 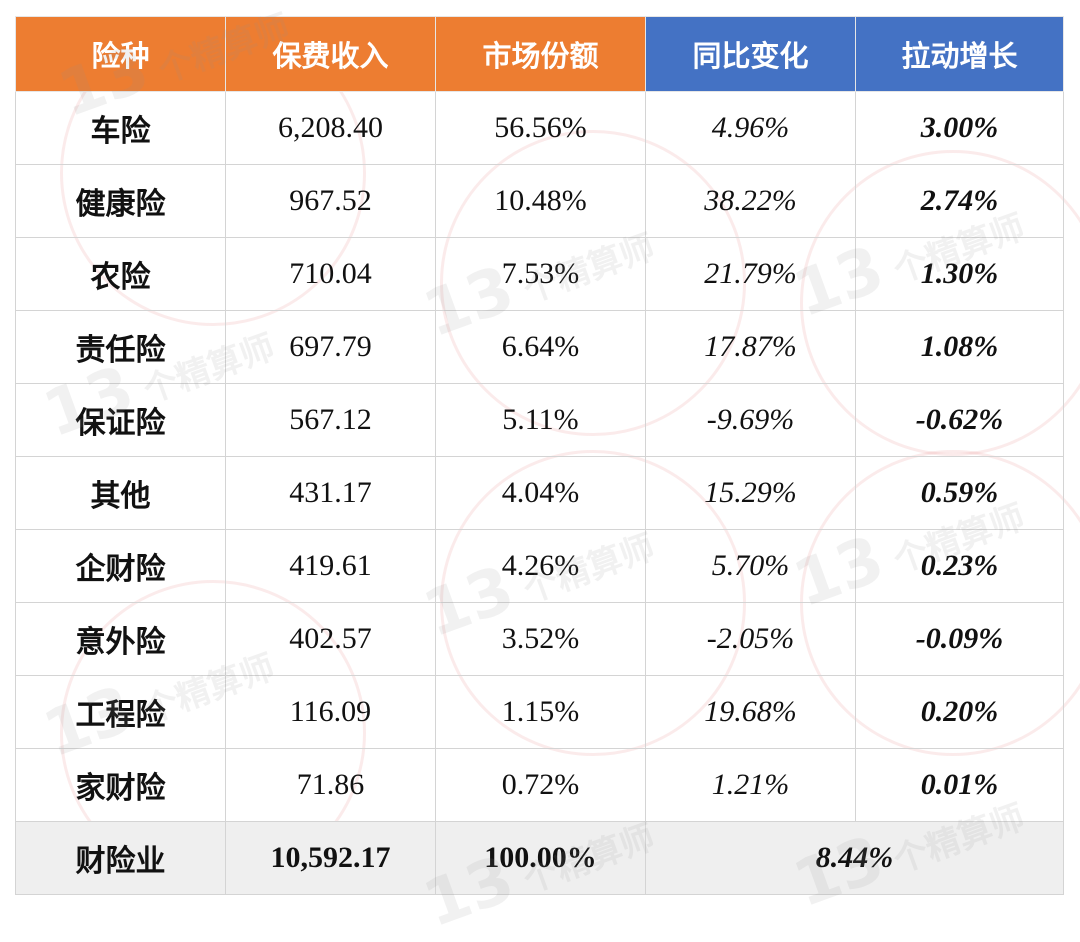 What do you see at coordinates (750, 128) in the screenshot?
I see `cell-yoy: 4.96%` at bounding box center [750, 128].